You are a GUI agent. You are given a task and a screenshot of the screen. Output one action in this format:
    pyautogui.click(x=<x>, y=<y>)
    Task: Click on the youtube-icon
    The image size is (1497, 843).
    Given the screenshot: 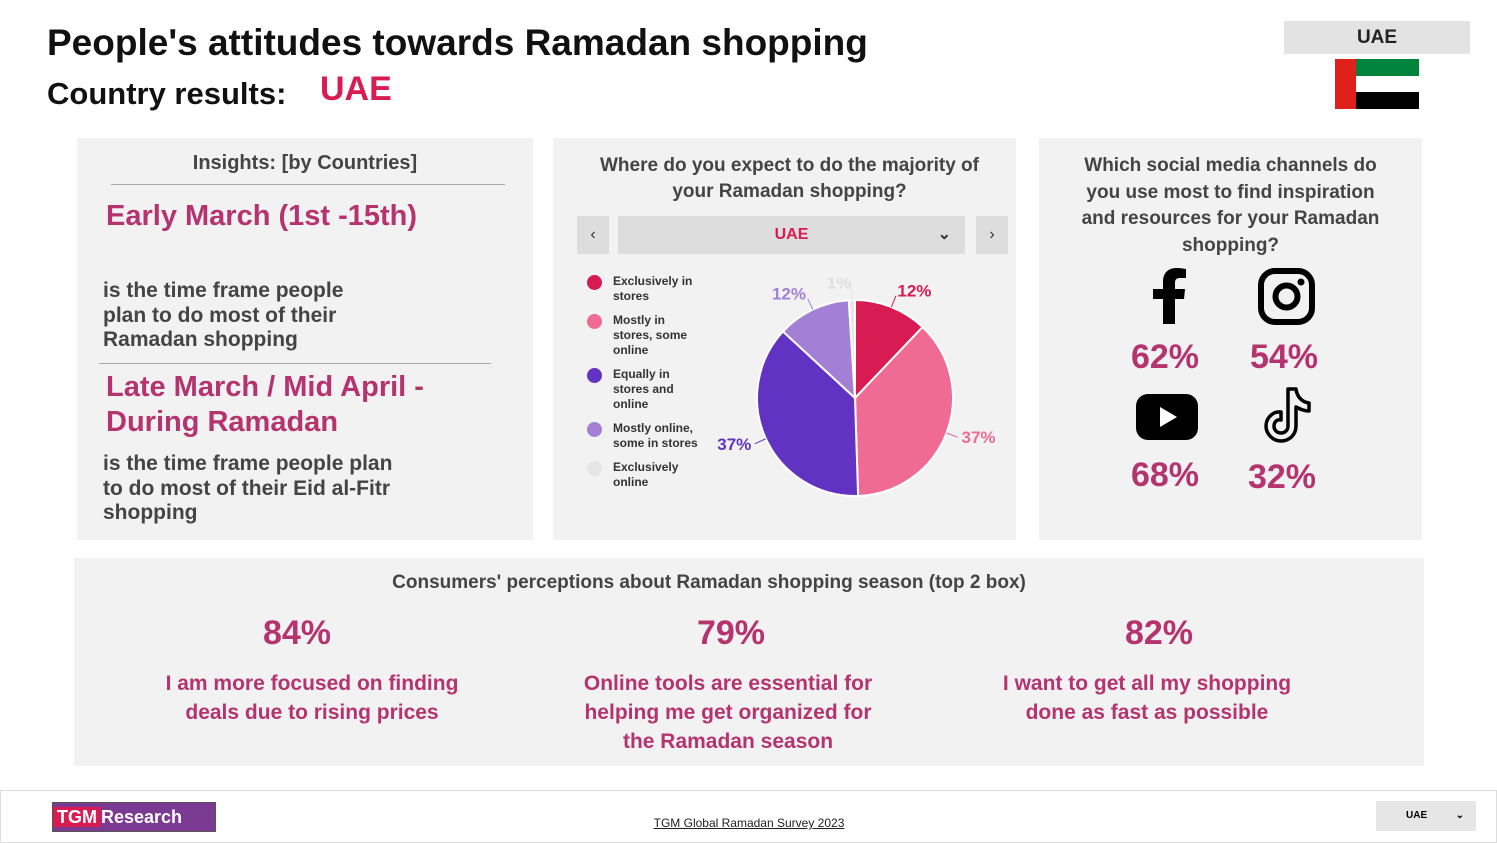 What is the action you would take?
    pyautogui.click(x=1167, y=417)
    